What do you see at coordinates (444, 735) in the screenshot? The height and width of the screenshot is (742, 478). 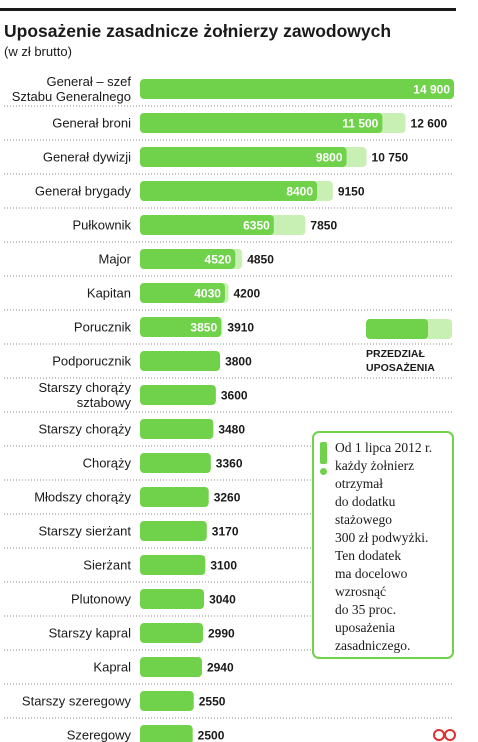 I see `publisher-logo-icon` at bounding box center [444, 735].